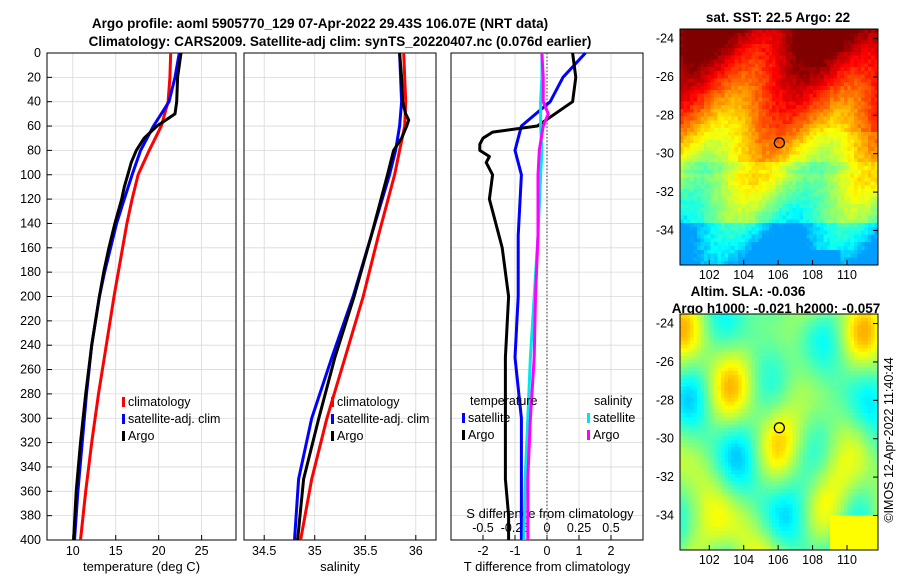 This screenshot has width=900, height=580. Describe the element at coordinates (34, 102) in the screenshot. I see `y-tick-label: 40` at that location.